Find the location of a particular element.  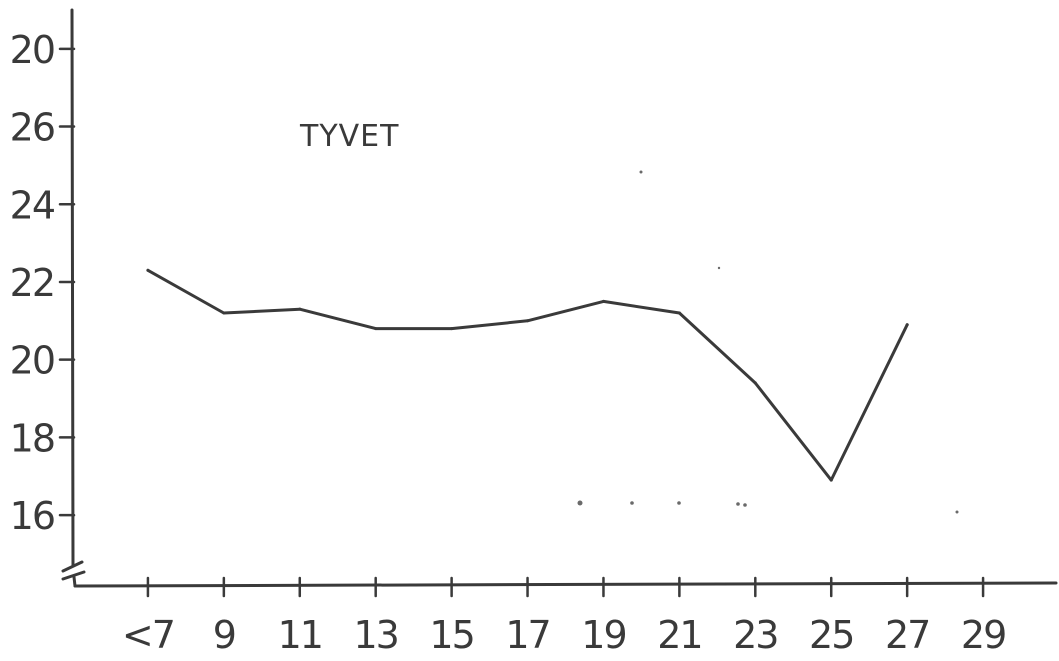

x-tick-label: 29 is located at coordinates (983, 635).